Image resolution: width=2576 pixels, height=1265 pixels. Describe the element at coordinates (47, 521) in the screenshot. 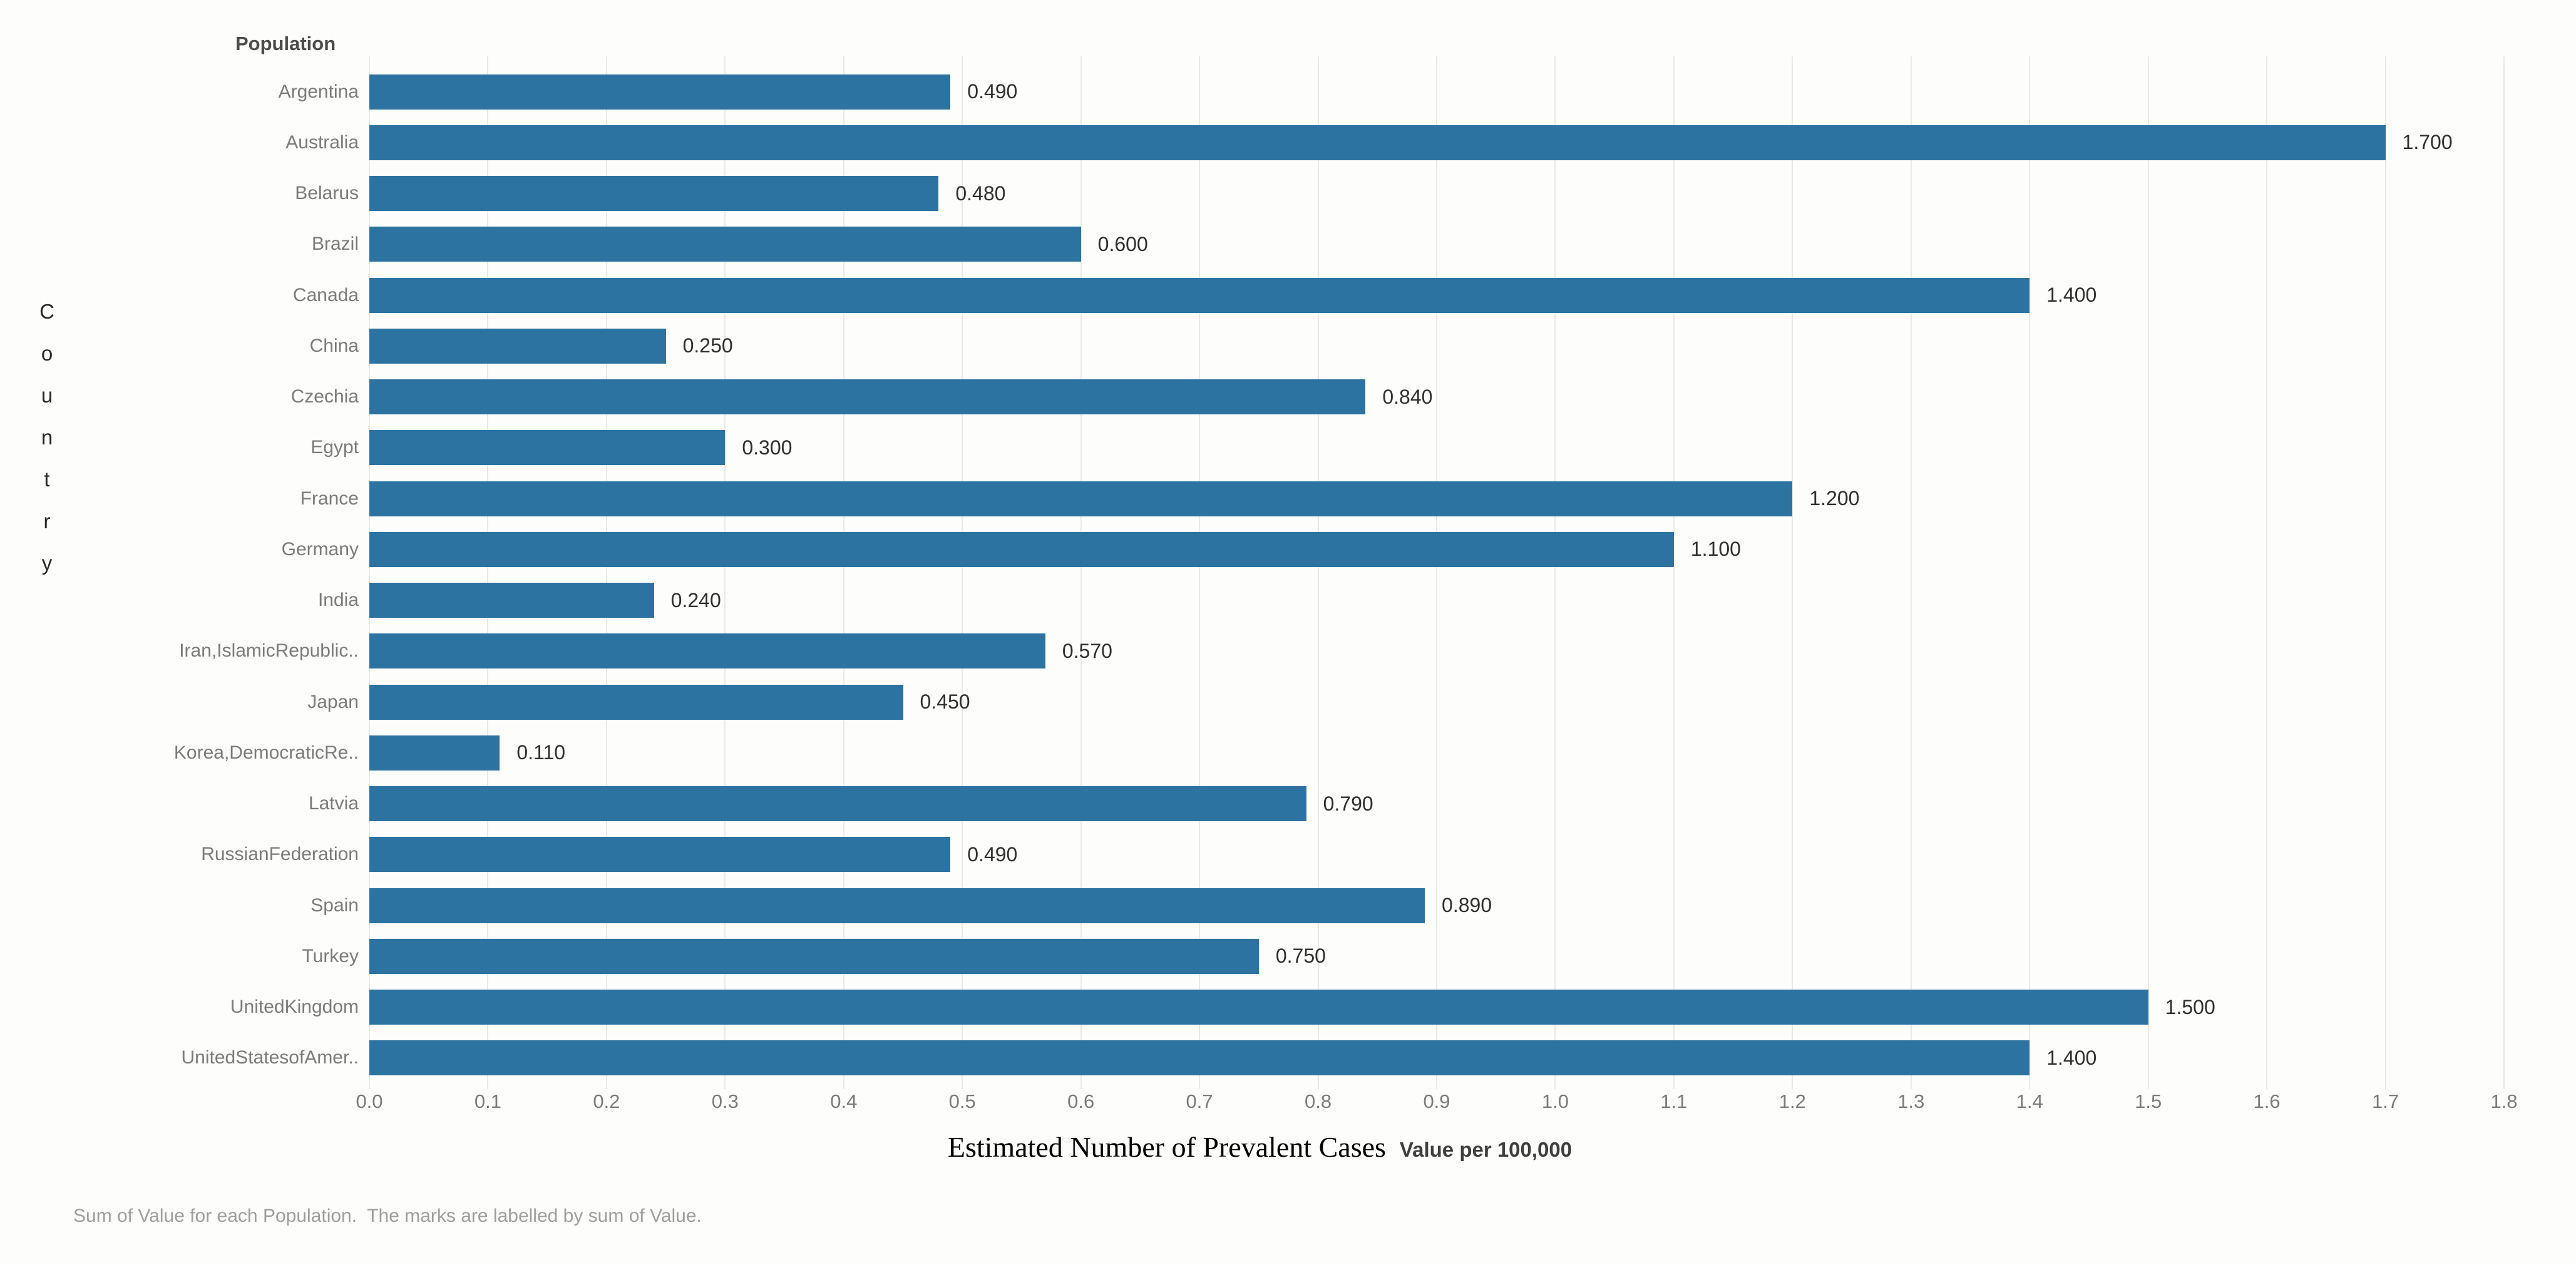

I see `country-axis-letter: r` at that location.